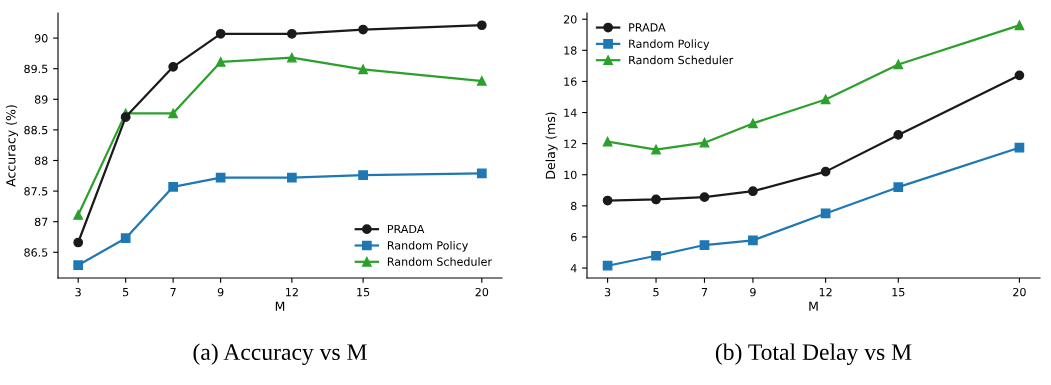  What do you see at coordinates (36, 252) in the screenshot?
I see `y-tick-label: 86.5` at bounding box center [36, 252].